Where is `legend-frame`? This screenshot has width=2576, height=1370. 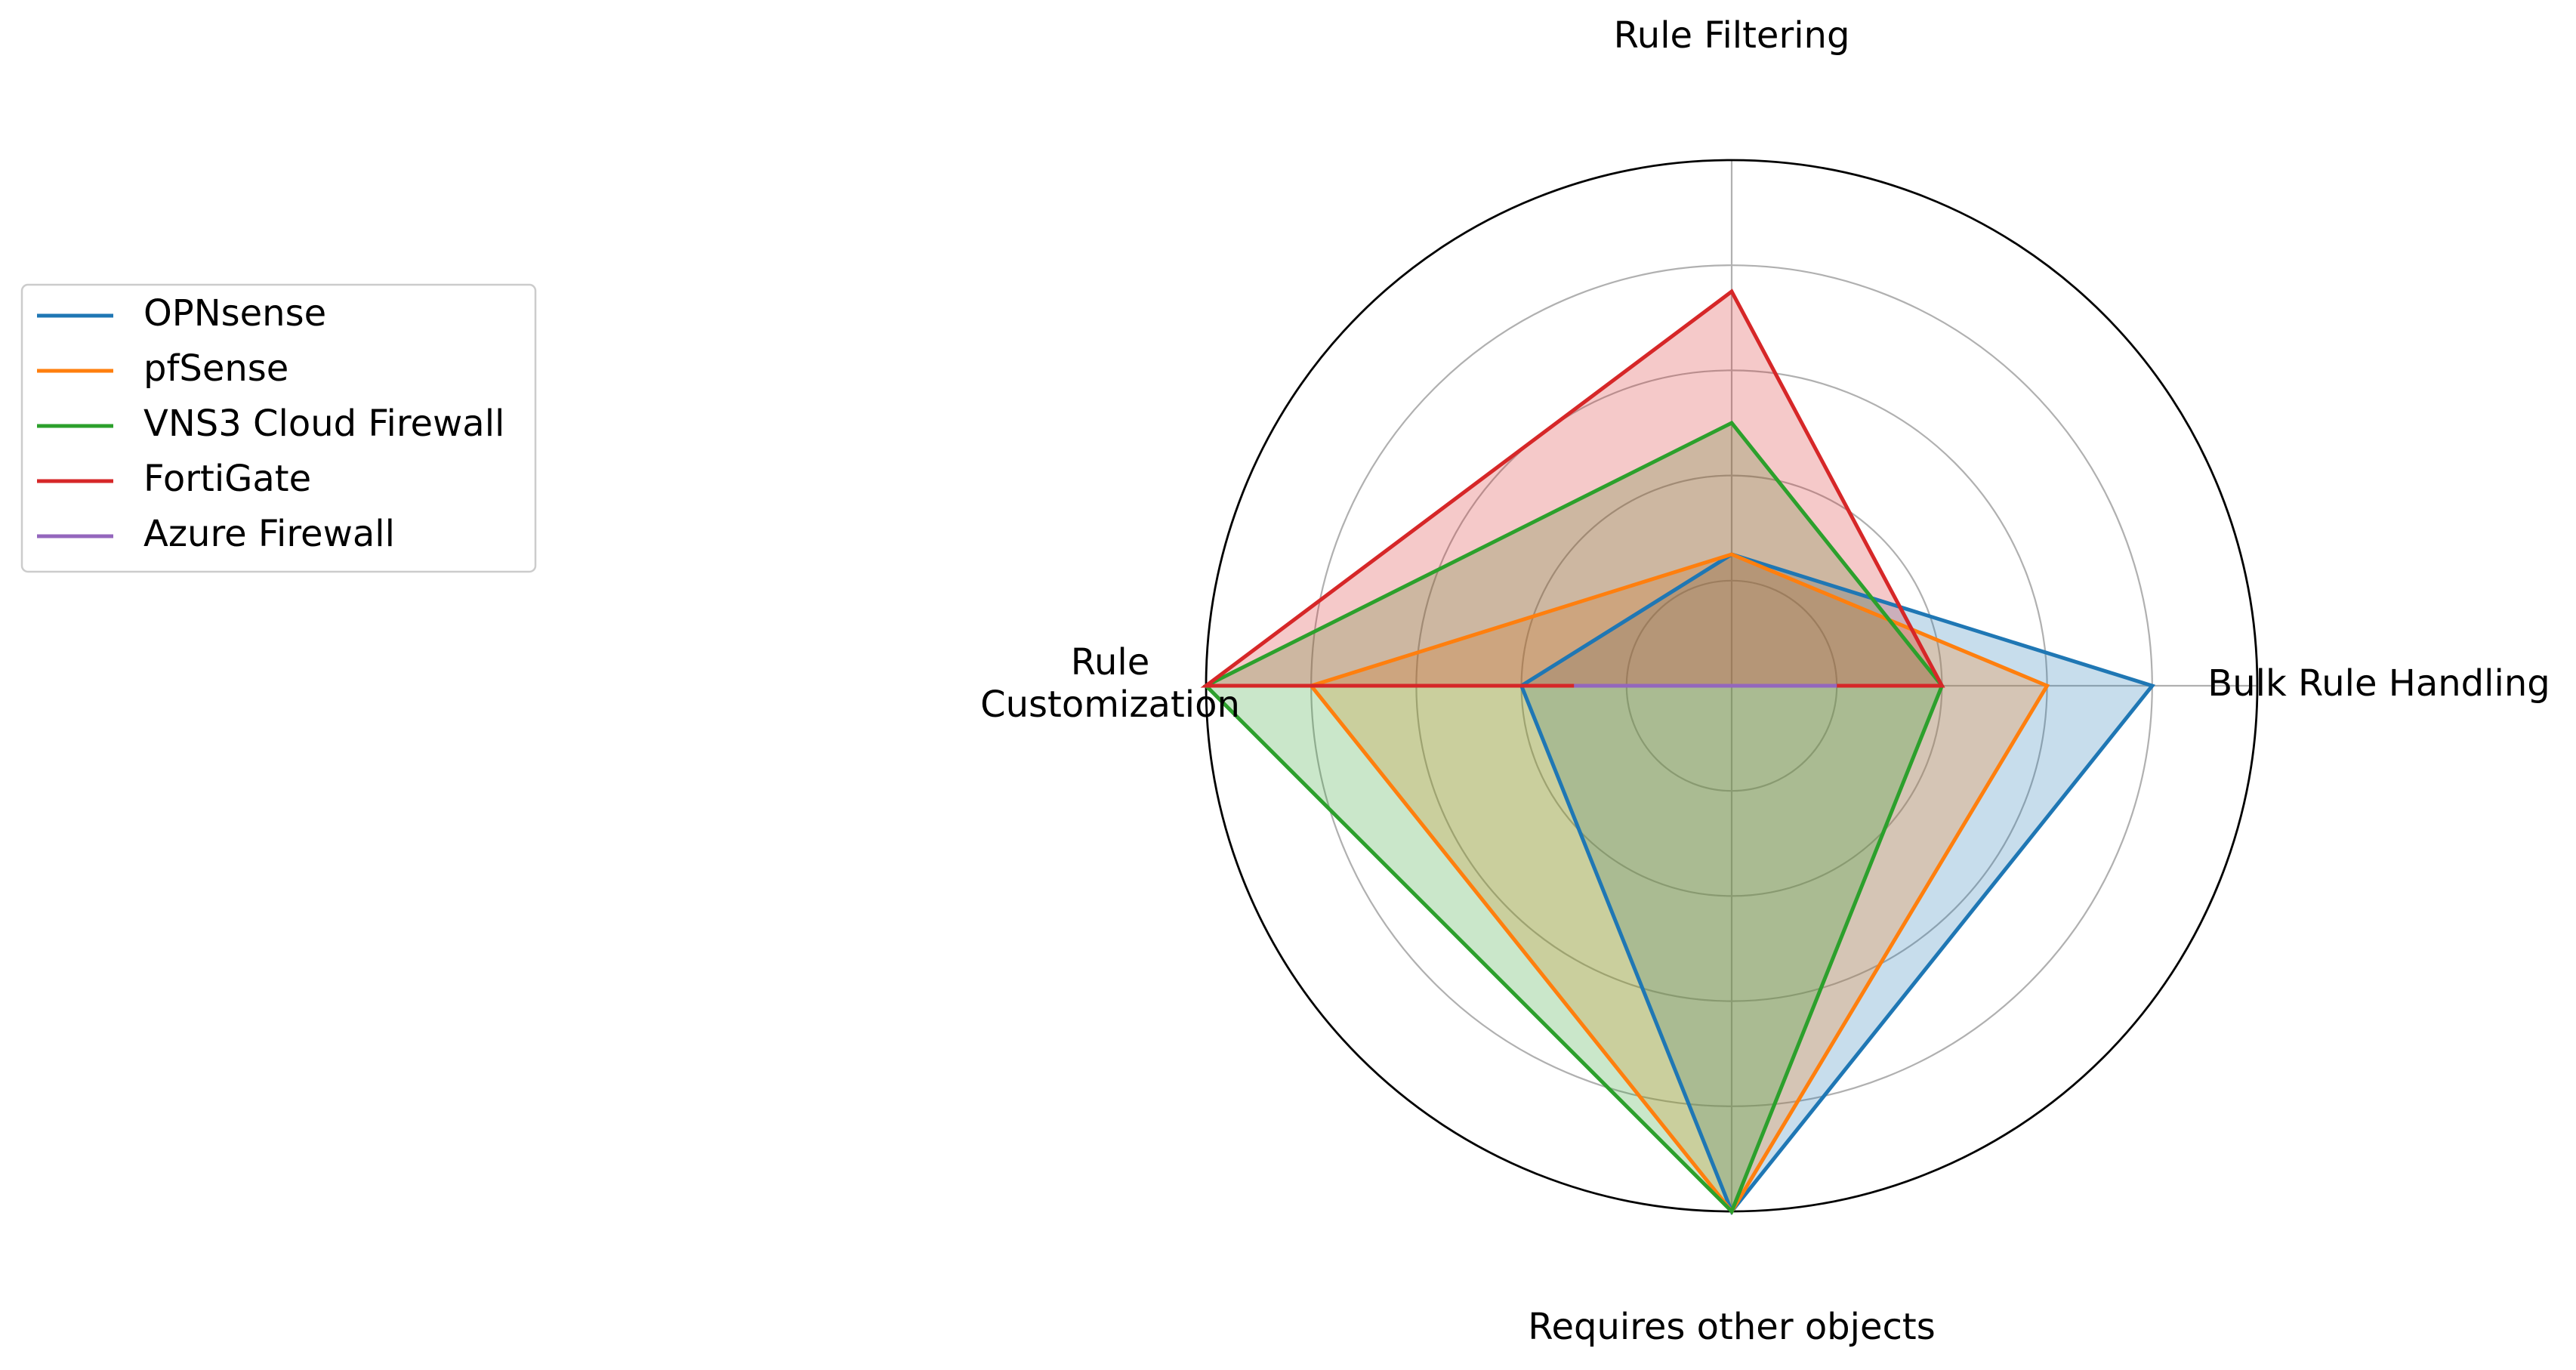
legend-frame is located at coordinates (278, 428).